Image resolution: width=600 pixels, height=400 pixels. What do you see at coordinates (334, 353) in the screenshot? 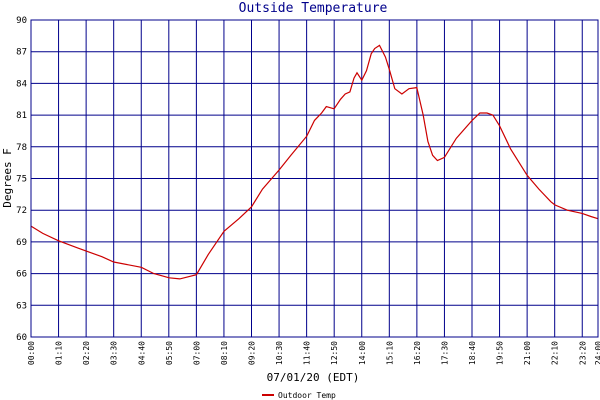
I see `x-tick-label: 12:50` at bounding box center [334, 353].